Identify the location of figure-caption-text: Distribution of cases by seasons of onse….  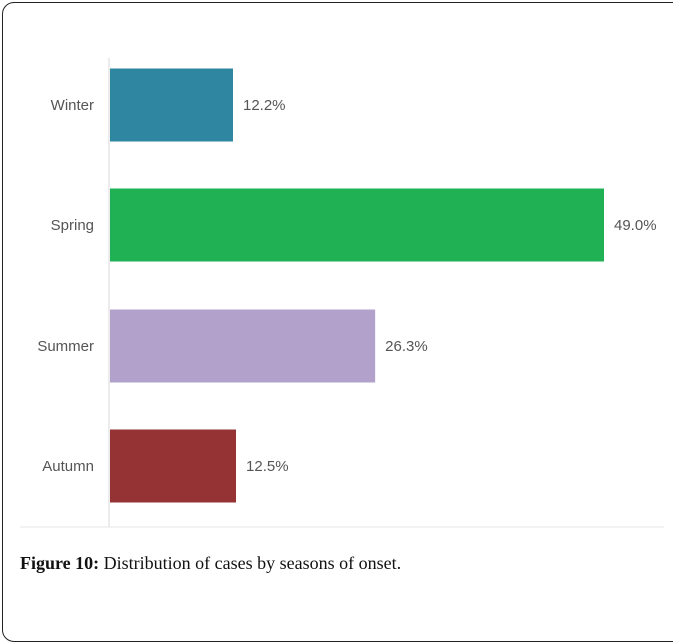
(252, 563).